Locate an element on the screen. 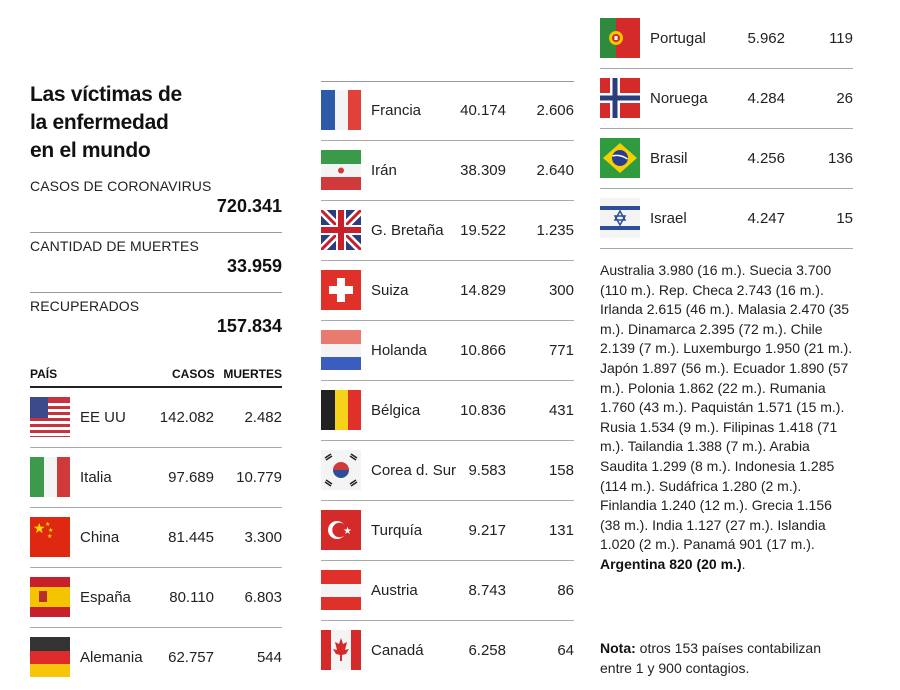 Image resolution: width=900 pixels, height=690 pixels. cases-value: 80.110 is located at coordinates (191, 597).